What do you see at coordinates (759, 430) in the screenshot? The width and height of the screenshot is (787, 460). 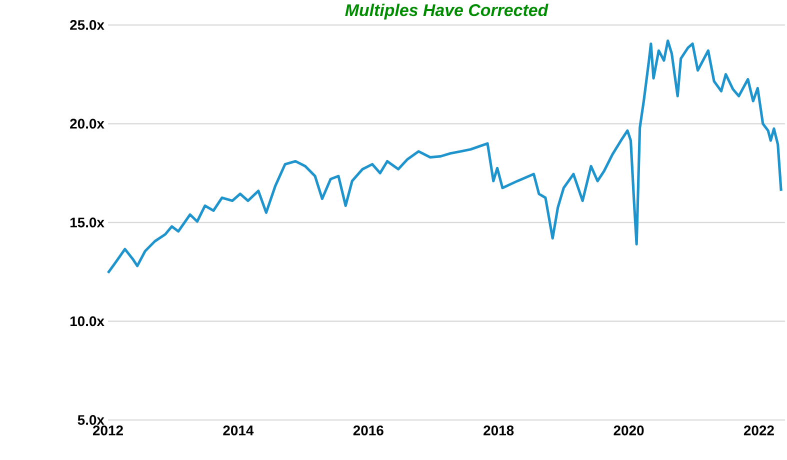 I see `x-tick-label: 2022` at bounding box center [759, 430].